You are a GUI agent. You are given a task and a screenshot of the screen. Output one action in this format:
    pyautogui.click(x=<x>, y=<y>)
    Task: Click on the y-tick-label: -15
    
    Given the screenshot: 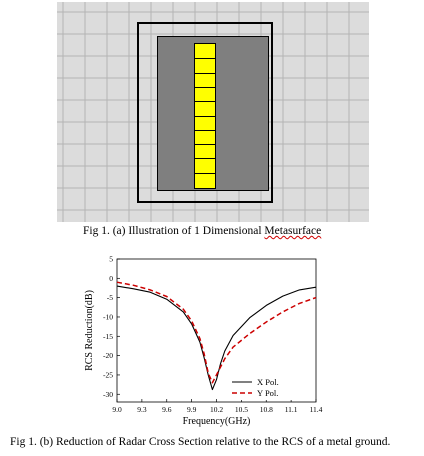 What is the action you would take?
    pyautogui.click(x=108, y=336)
    